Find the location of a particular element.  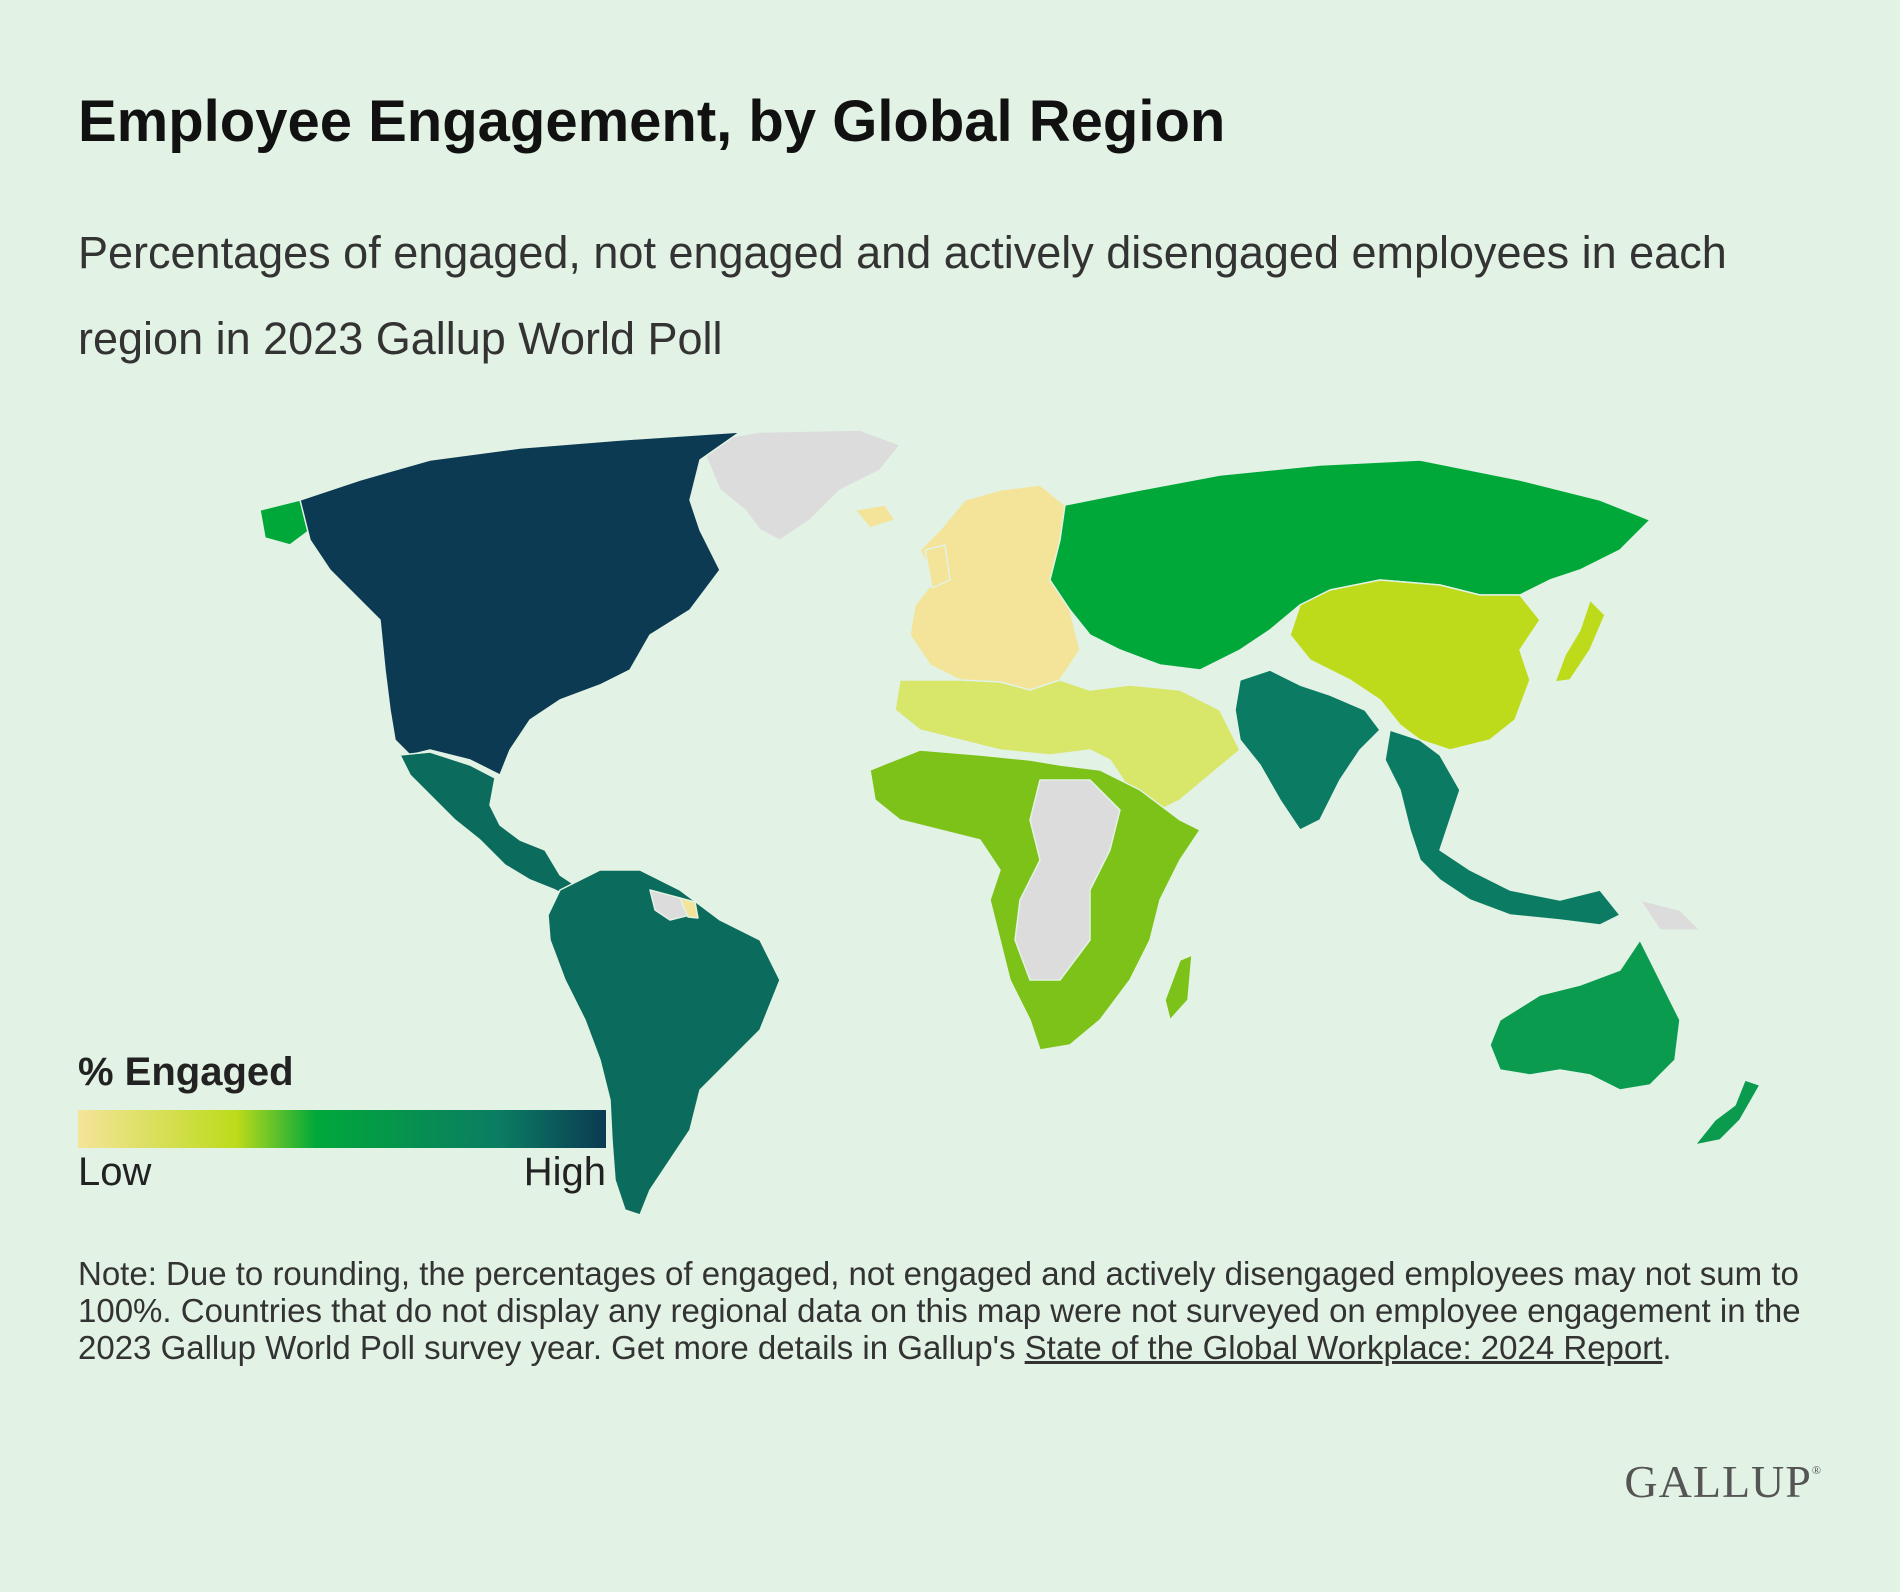

legend-low-label: Low is located at coordinates (115, 1172).